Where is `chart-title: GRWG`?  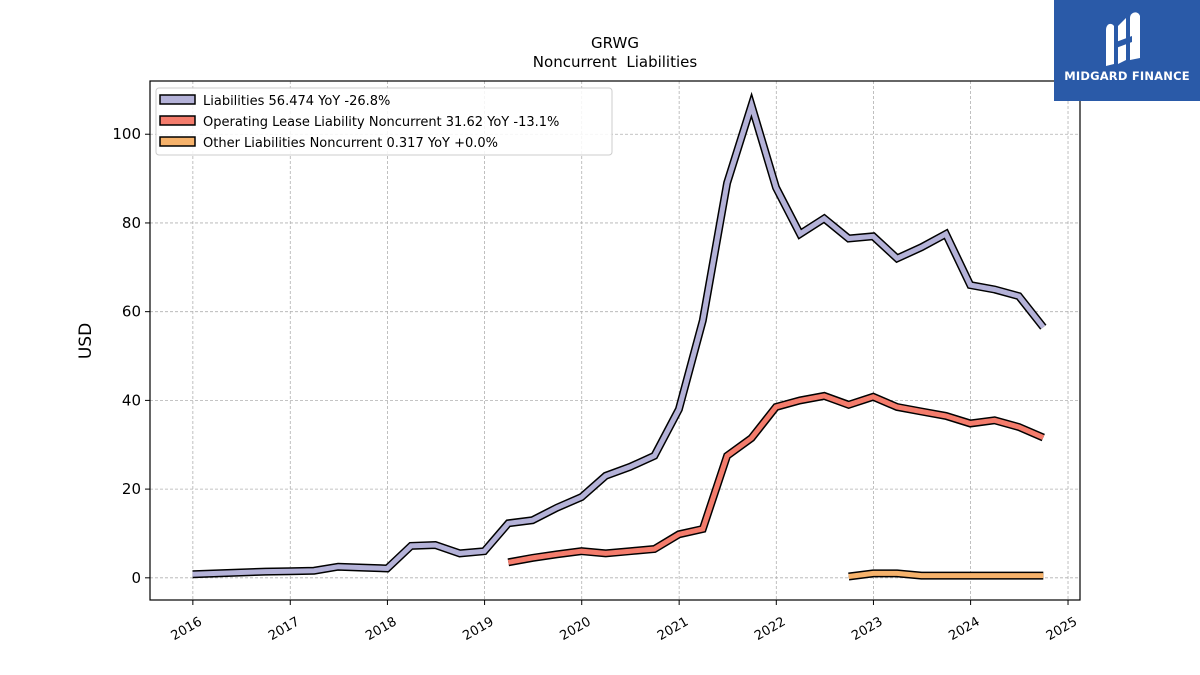
chart-title: GRWG is located at coordinates (615, 43).